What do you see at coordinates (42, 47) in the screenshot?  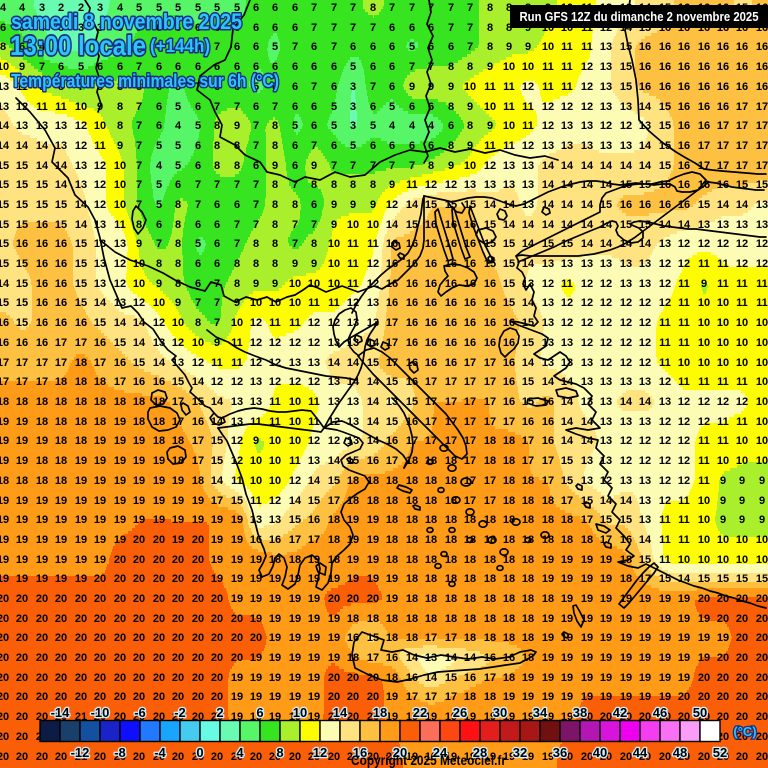 I see `svg-text: 4` at bounding box center [42, 47].